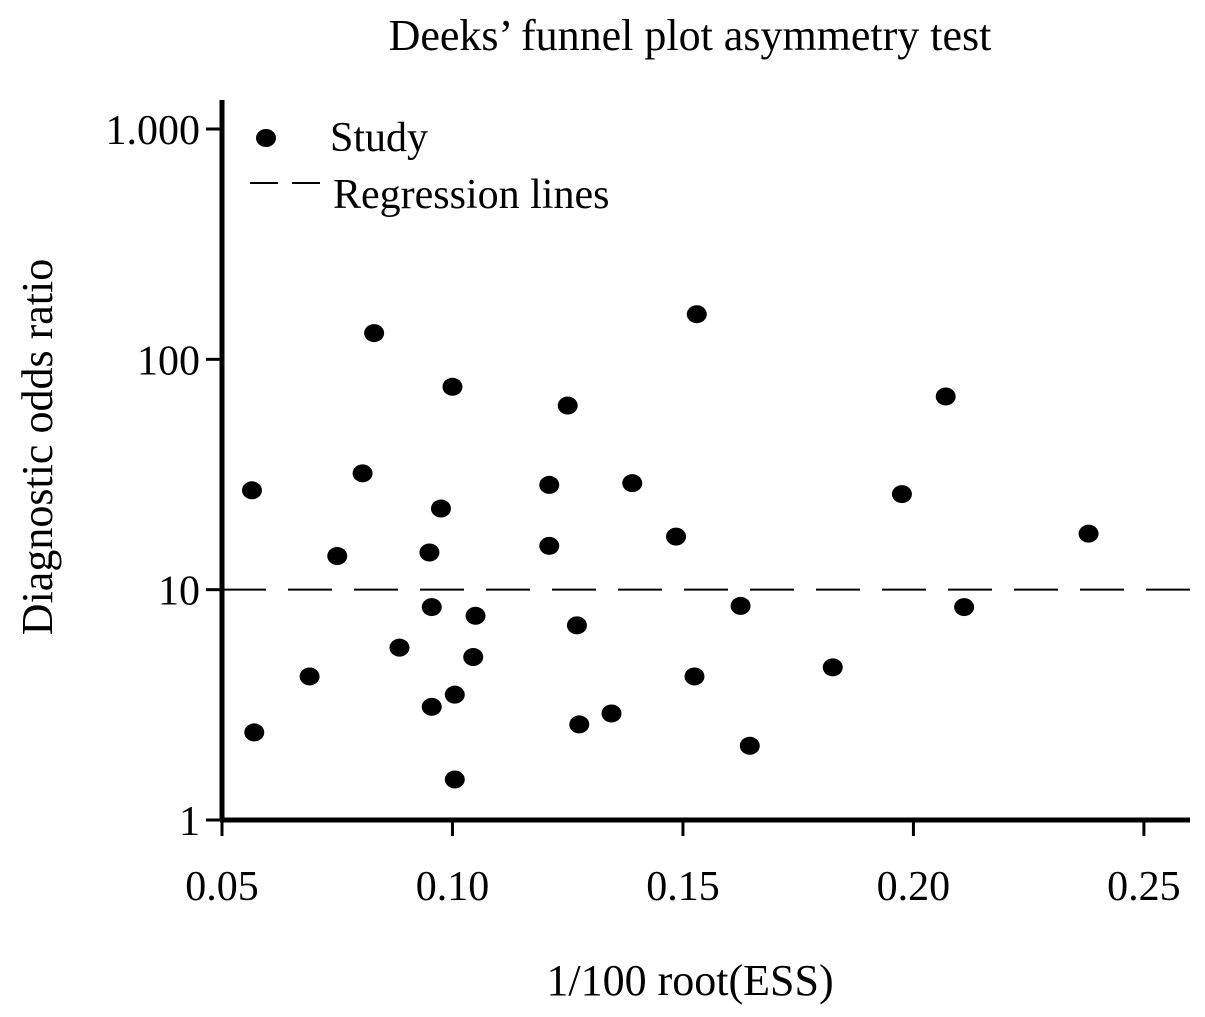 Image resolution: width=1205 pixels, height=1017 pixels. Describe the element at coordinates (471, 195) in the screenshot. I see `legend-regression-label: Regression lines` at that location.